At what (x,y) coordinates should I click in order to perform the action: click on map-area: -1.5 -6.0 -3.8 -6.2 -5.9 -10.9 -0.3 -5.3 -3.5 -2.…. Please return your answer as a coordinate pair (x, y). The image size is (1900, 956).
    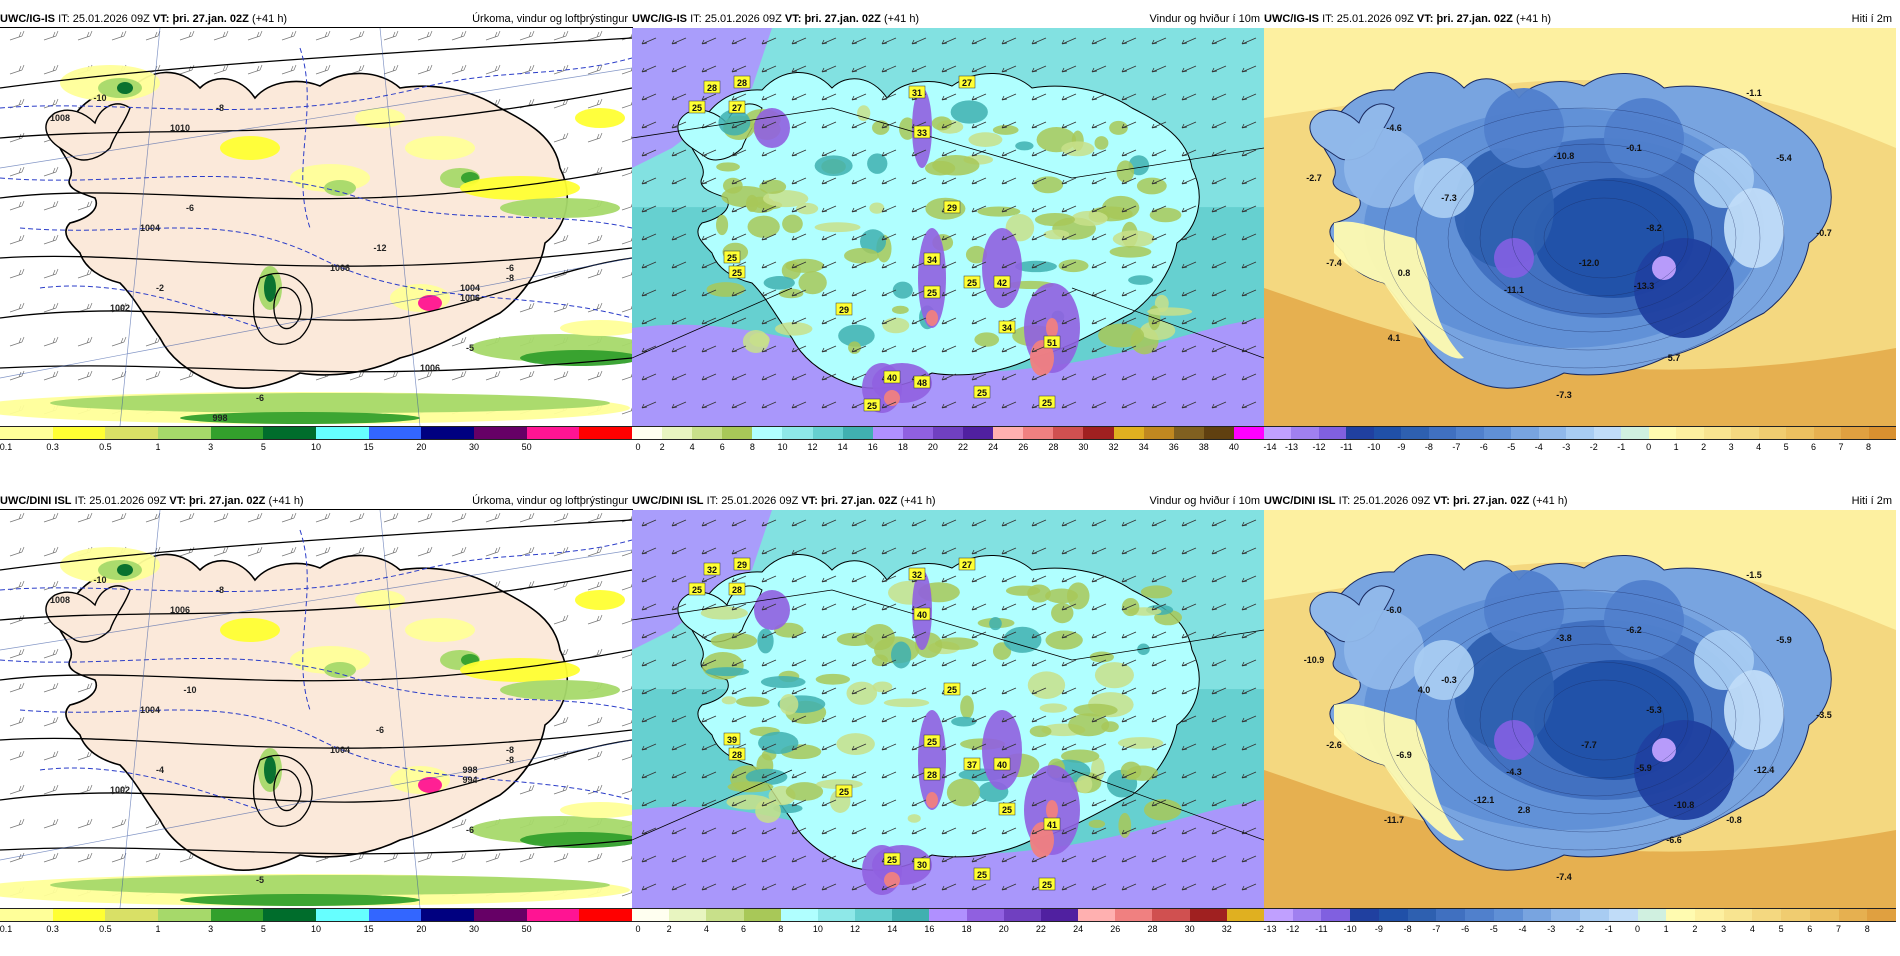
    Looking at the image, I should click on (1580, 709).